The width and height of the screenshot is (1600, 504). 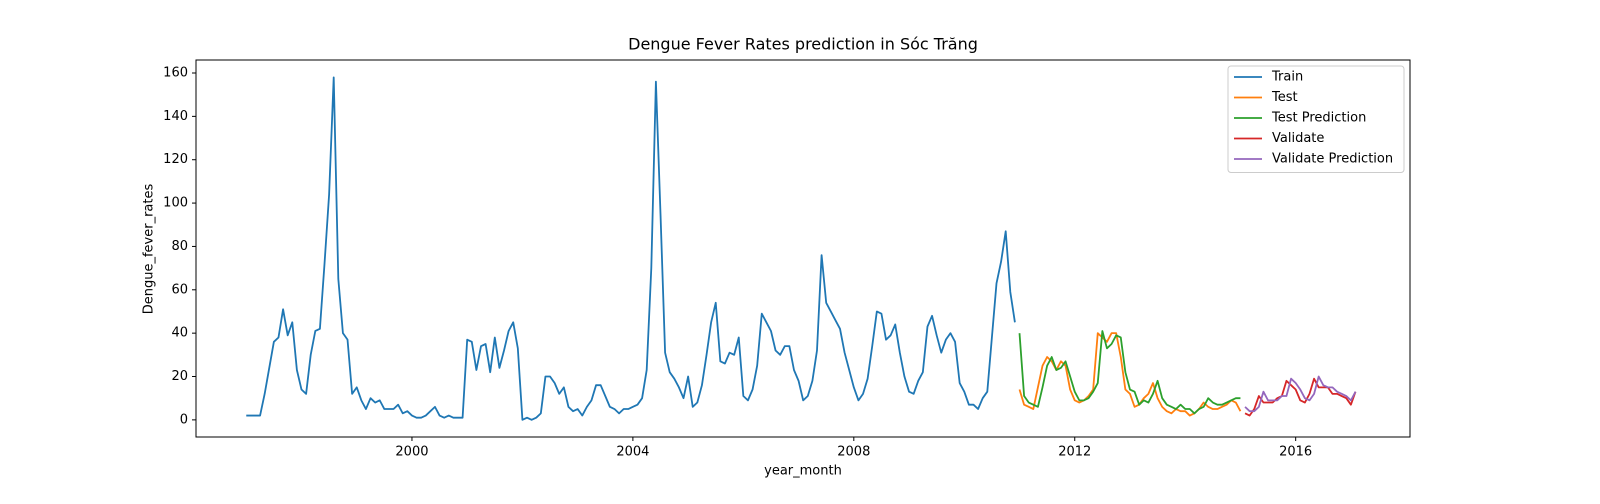 I want to click on y-tick-label: 160, so click(x=175, y=73).